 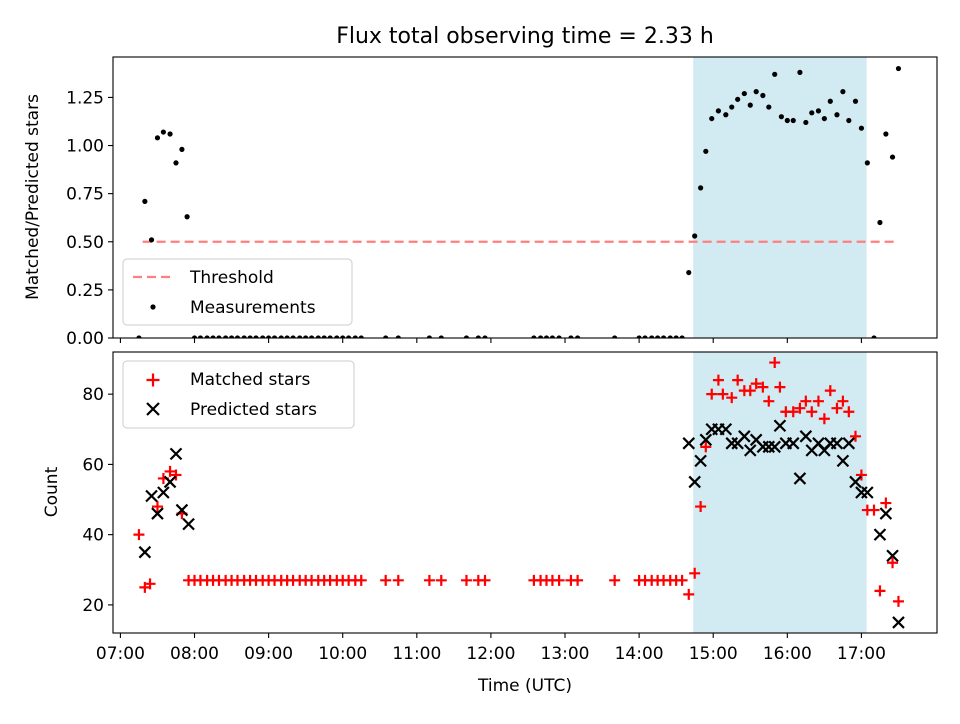 What do you see at coordinates (525, 36) in the screenshot?
I see `chart-title: Flux total observing time = 2.33 h` at bounding box center [525, 36].